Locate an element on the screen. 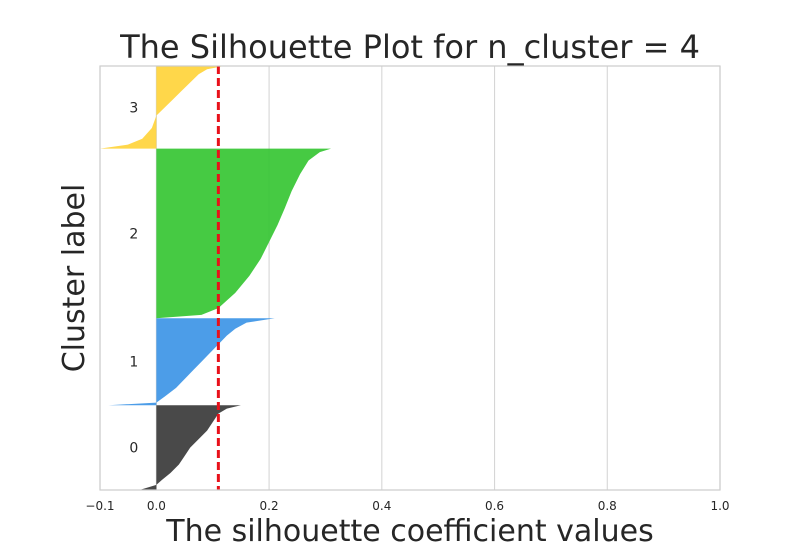  cluster-label-3: 3 is located at coordinates (133, 108).